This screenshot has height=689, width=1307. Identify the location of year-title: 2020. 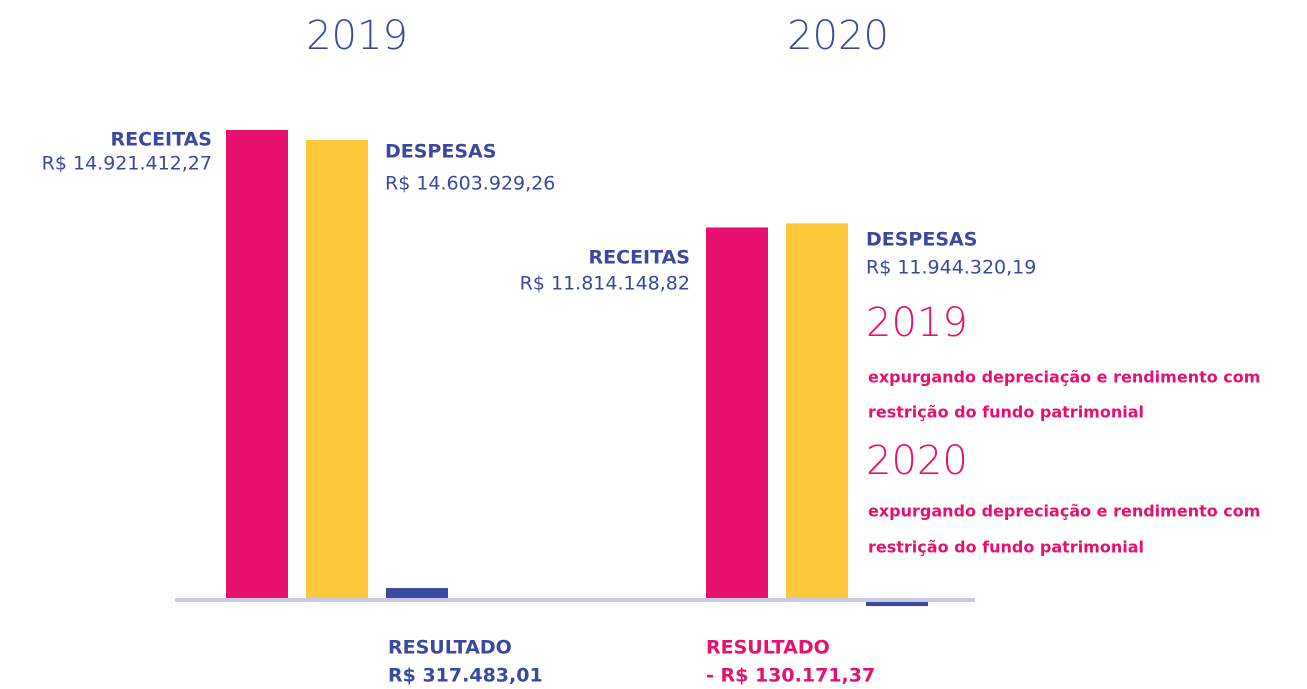
(838, 36).